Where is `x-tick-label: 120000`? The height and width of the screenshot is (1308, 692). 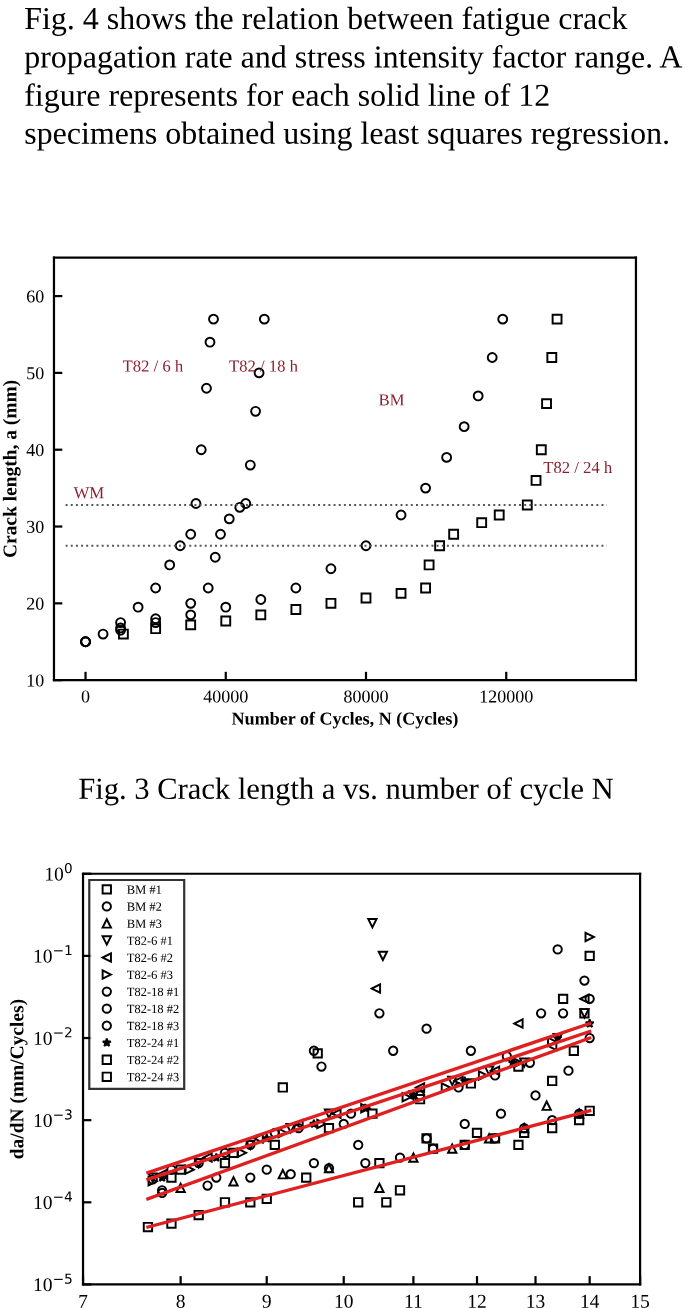
x-tick-label: 120000 is located at coordinates (506, 696).